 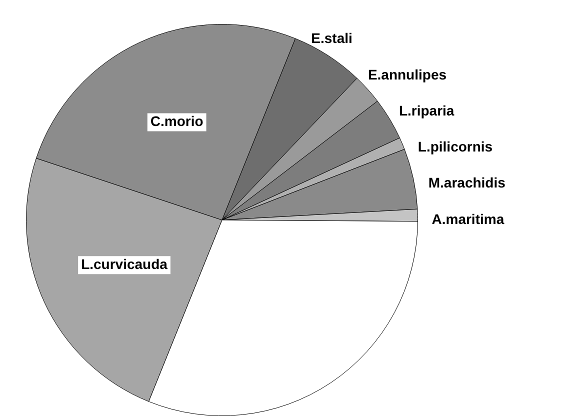 I want to click on slice-label: C.morio, so click(x=177, y=121).